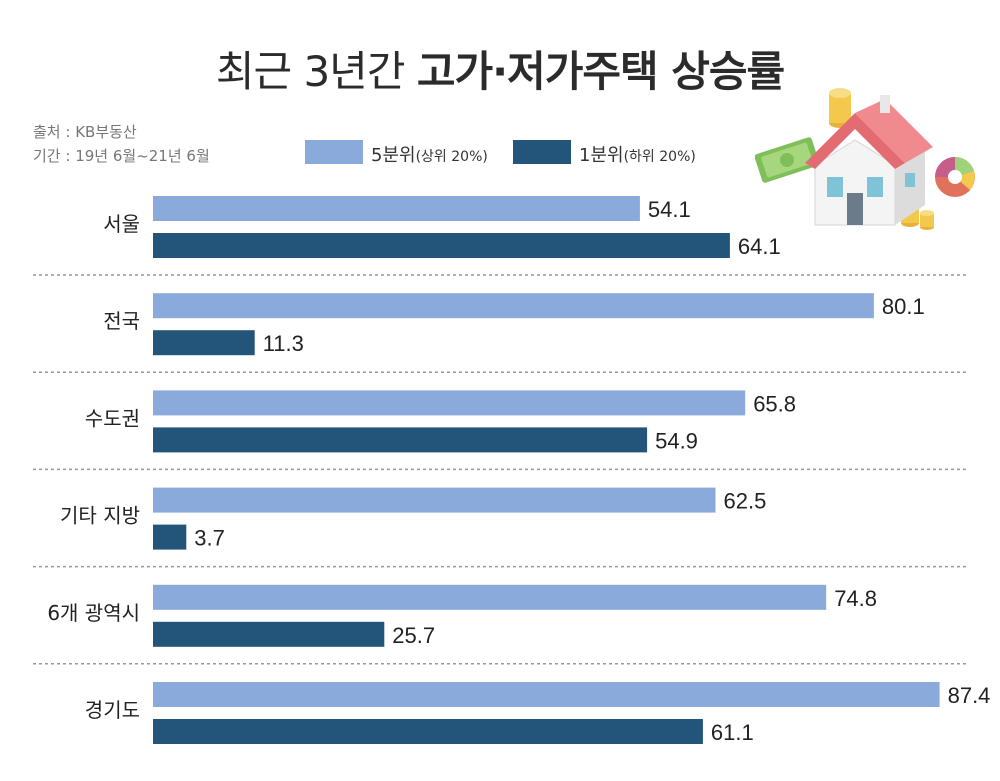 Image resolution: width=1000 pixels, height=781 pixels. What do you see at coordinates (100, 516) in the screenshot?
I see `category-label: 기타 지방` at bounding box center [100, 516].